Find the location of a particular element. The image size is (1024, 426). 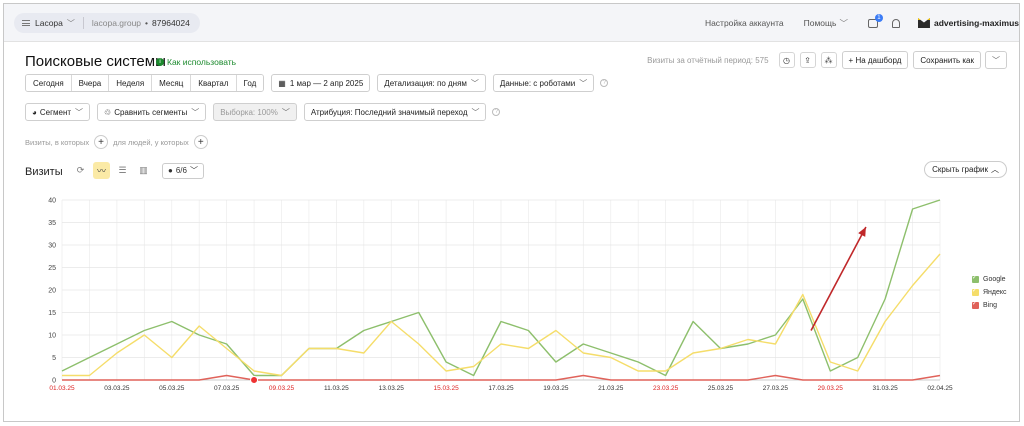

visits-where-label: Визиты, в которых is located at coordinates (57, 142).